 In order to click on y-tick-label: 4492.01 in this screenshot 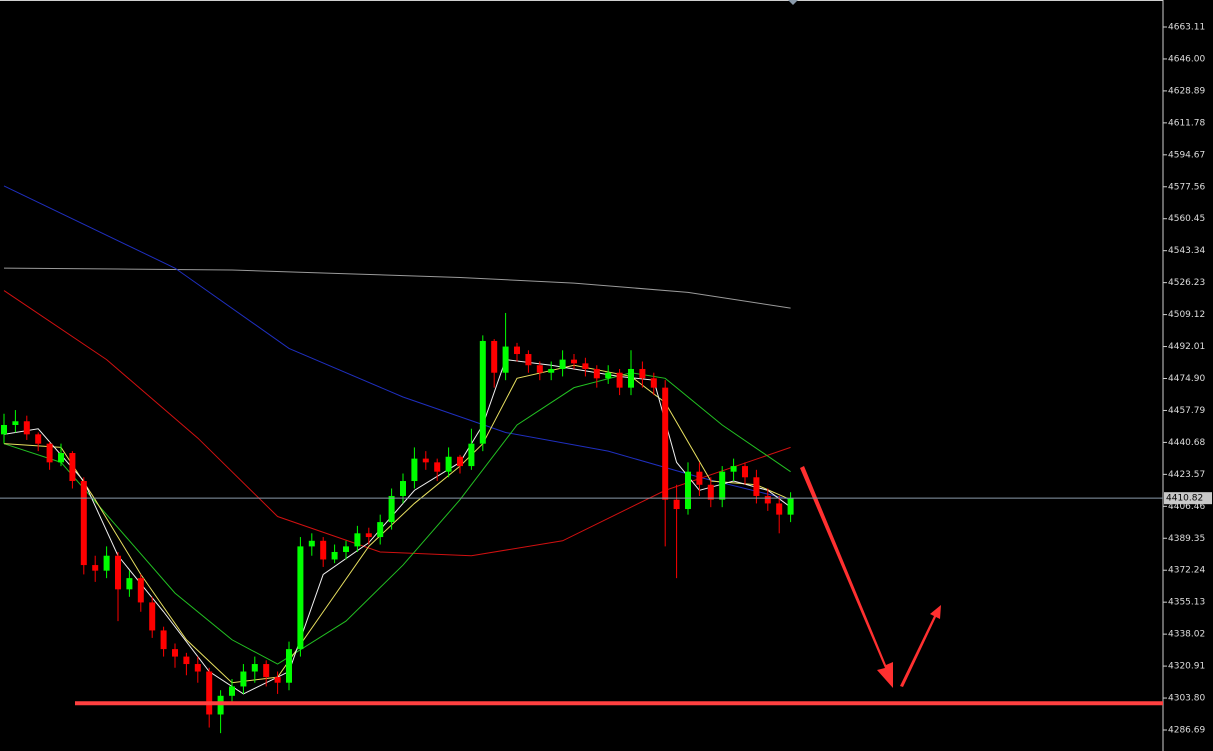, I will do `click(1186, 347)`.